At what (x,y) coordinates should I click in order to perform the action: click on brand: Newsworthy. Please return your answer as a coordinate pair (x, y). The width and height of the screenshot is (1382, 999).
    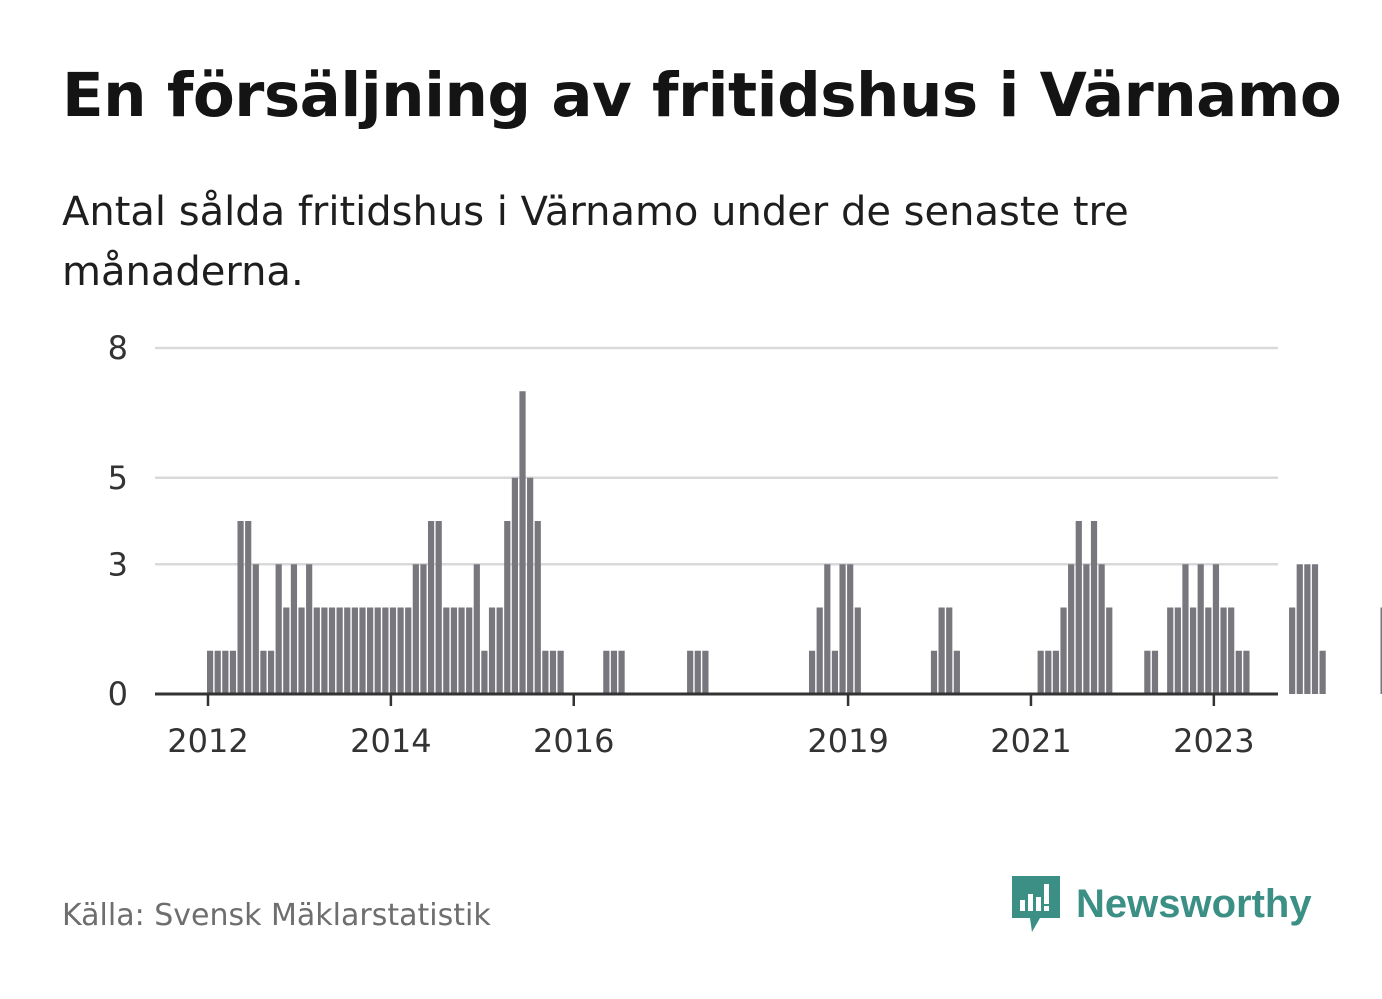
    Looking at the image, I should click on (1161, 904).